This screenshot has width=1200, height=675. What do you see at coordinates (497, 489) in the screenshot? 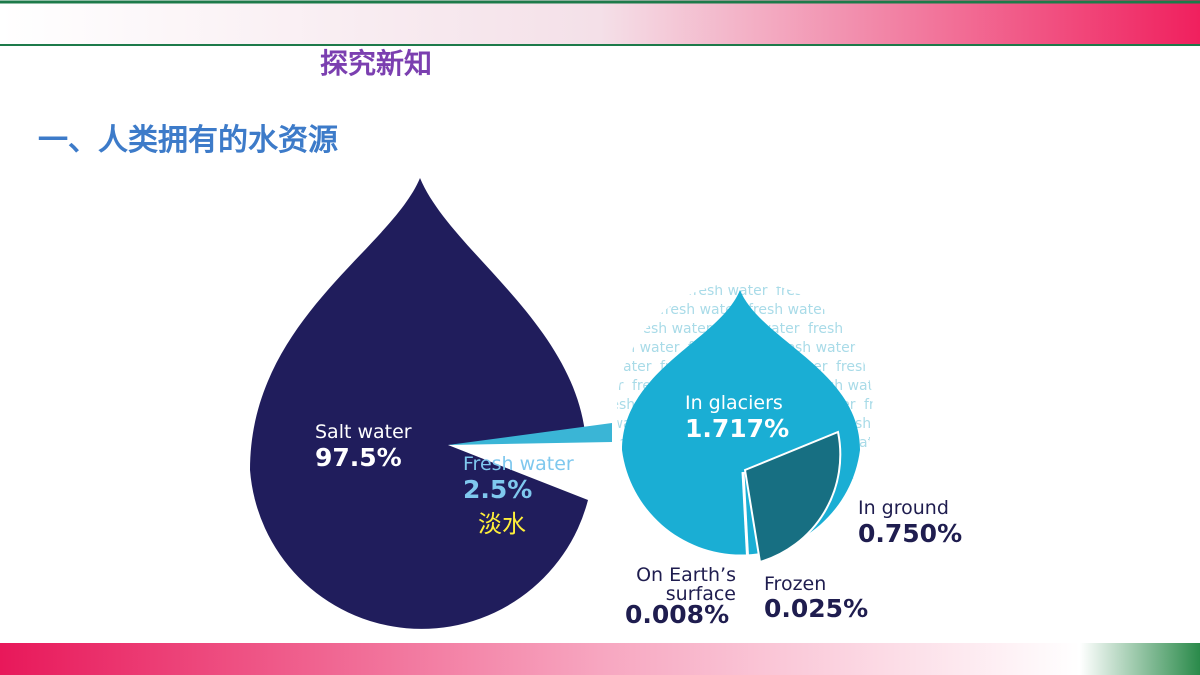
I see `fresh-value: 2.5%` at bounding box center [497, 489].